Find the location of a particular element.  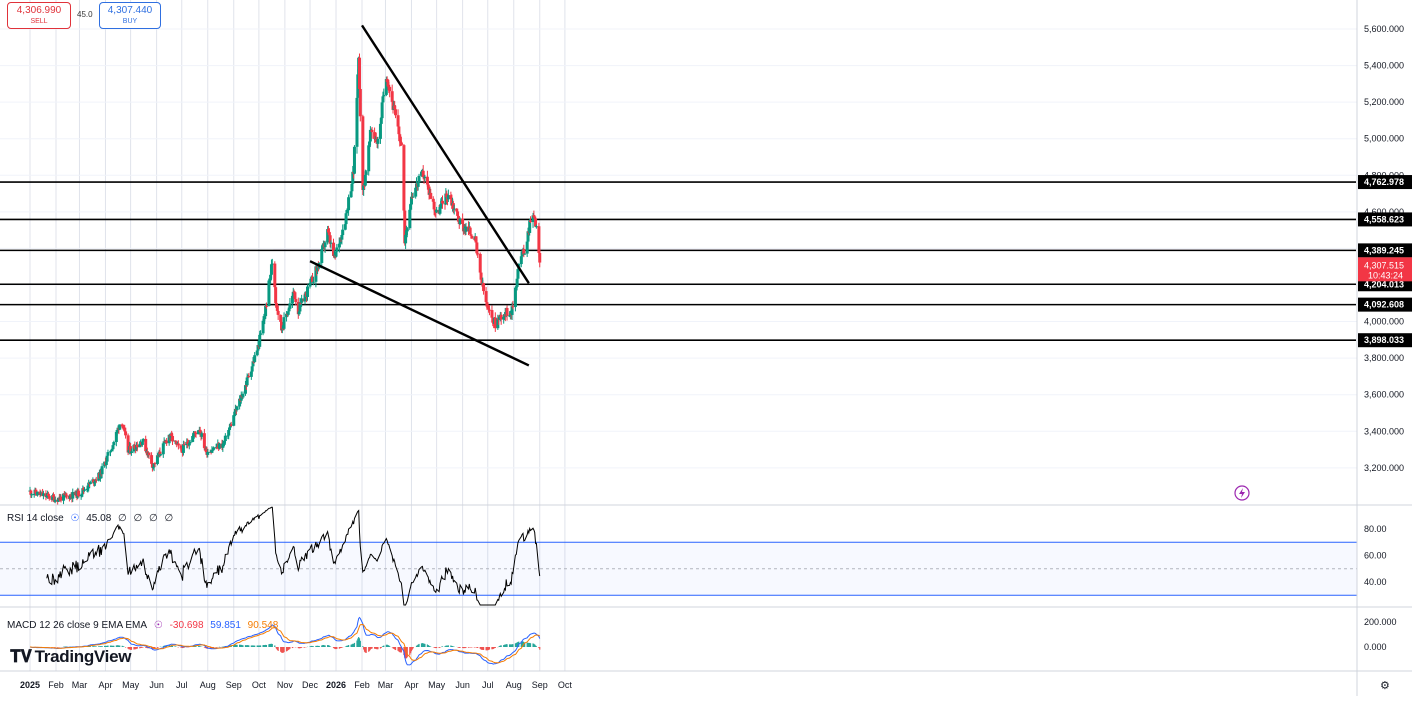

rsi-legend: RSI 14 close ☉ 45.08 ∅ ∅ ∅ ∅ is located at coordinates (92, 518).